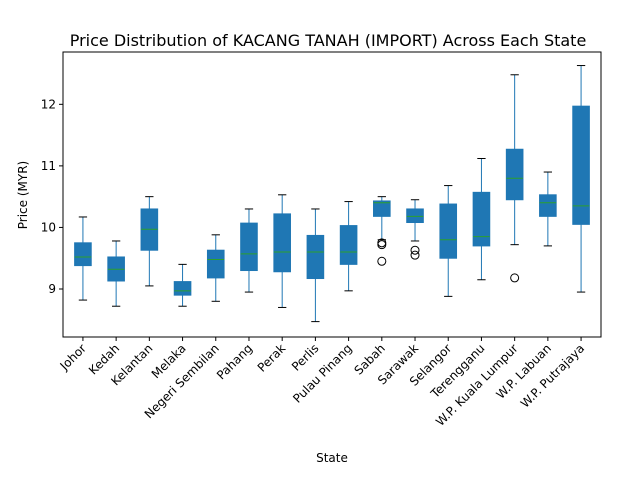 This screenshot has height=480, width=640. Describe the element at coordinates (48, 104) in the screenshot. I see `y-tick-label: 12` at that location.